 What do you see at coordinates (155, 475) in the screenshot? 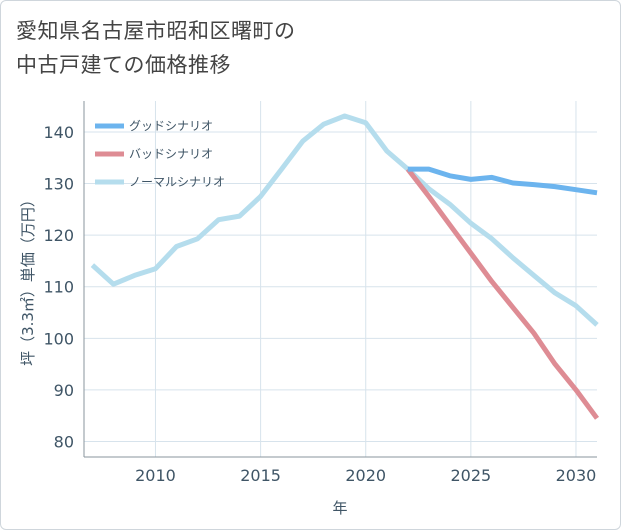
I see `x-tick-label: 2010` at bounding box center [155, 475].